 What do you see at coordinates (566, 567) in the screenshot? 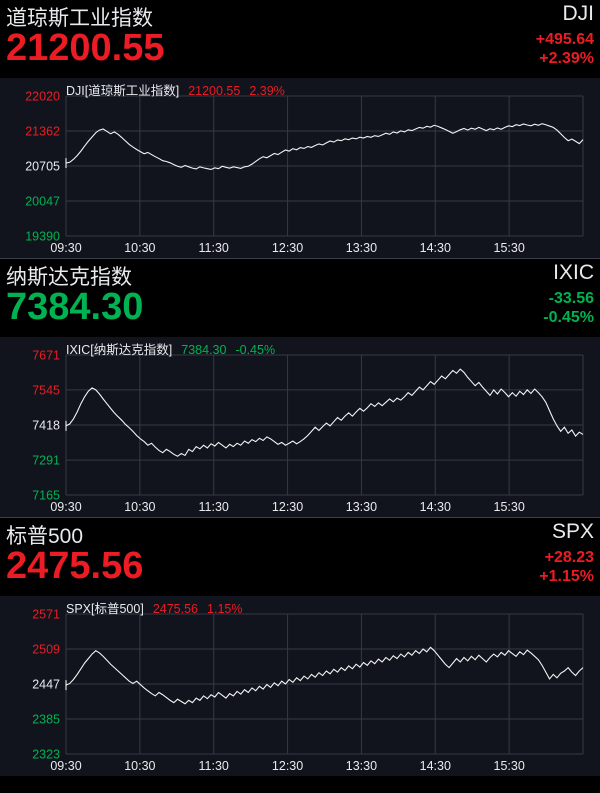
I see `index-change-block: +28.23 +1.15%` at bounding box center [566, 567].